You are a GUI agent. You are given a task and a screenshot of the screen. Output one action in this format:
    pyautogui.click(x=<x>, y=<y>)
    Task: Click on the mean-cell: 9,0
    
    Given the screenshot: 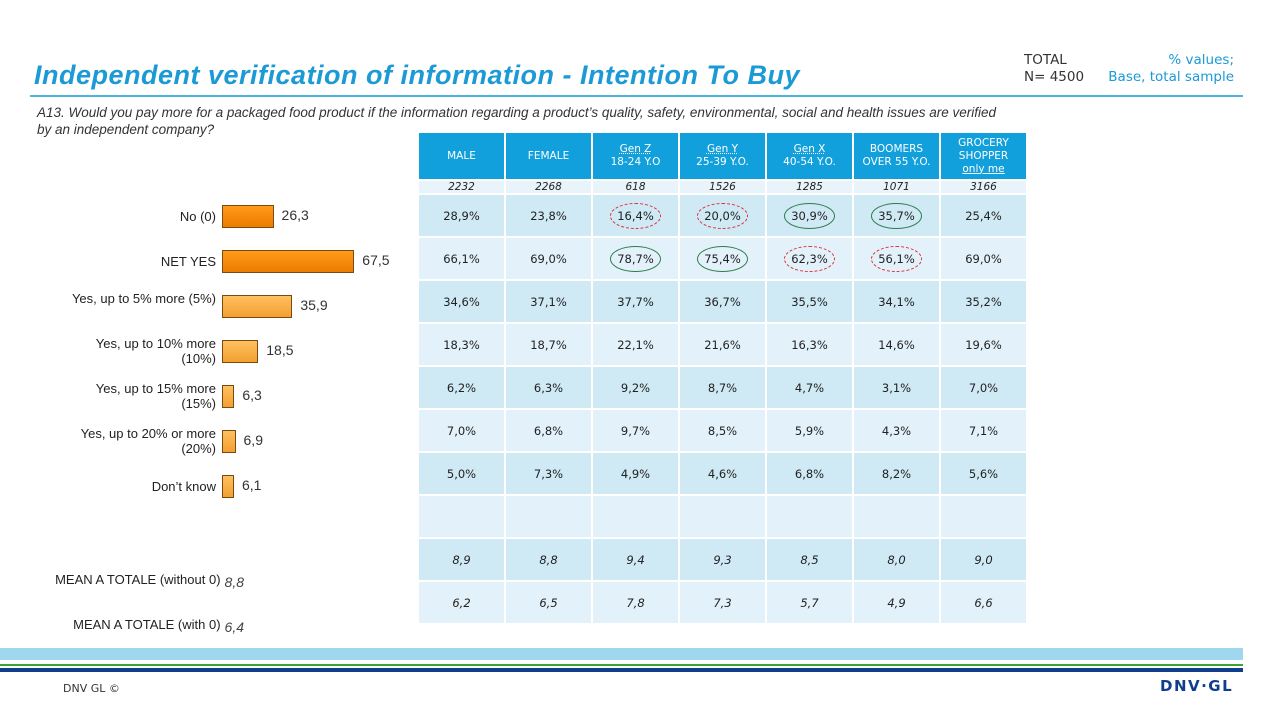 What is the action you would take?
    pyautogui.click(x=983, y=559)
    